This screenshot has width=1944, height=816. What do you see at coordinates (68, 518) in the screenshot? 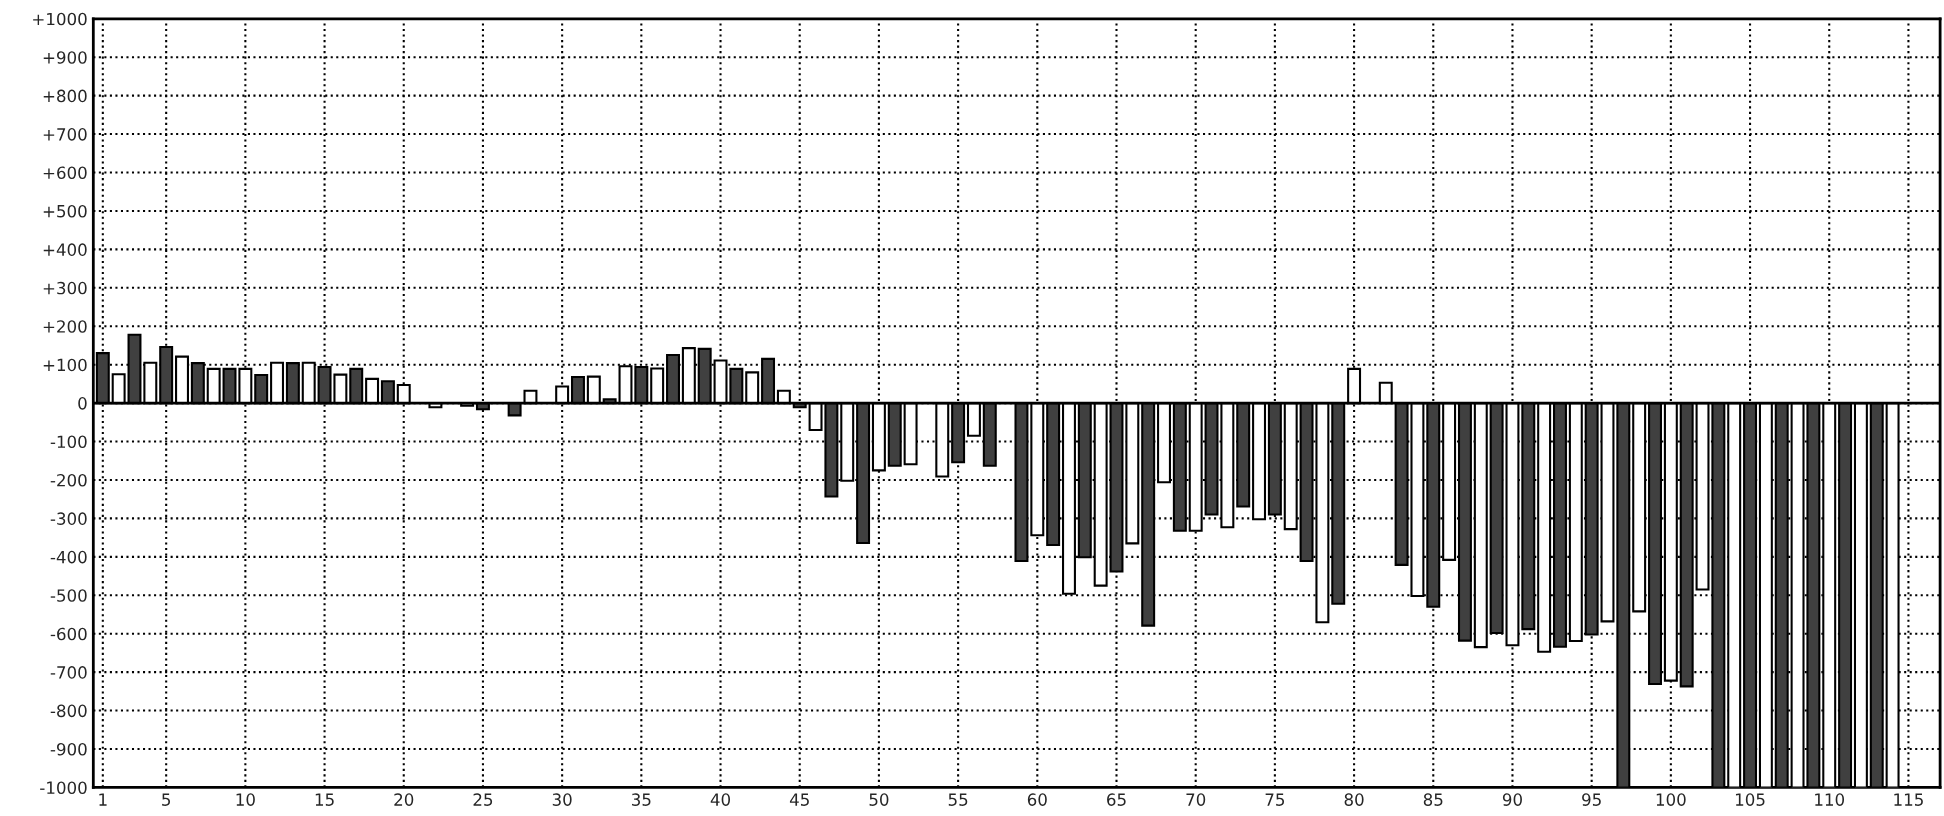
I see `y-tick-label: -300` at bounding box center [68, 518].